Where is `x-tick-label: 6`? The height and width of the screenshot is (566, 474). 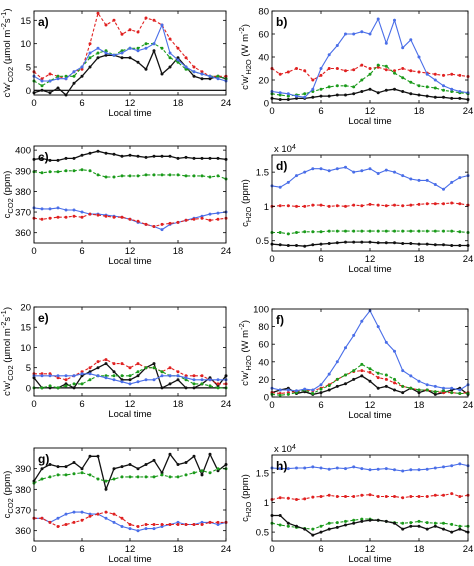 x-tick-label: 6 is located at coordinates (320, 111).